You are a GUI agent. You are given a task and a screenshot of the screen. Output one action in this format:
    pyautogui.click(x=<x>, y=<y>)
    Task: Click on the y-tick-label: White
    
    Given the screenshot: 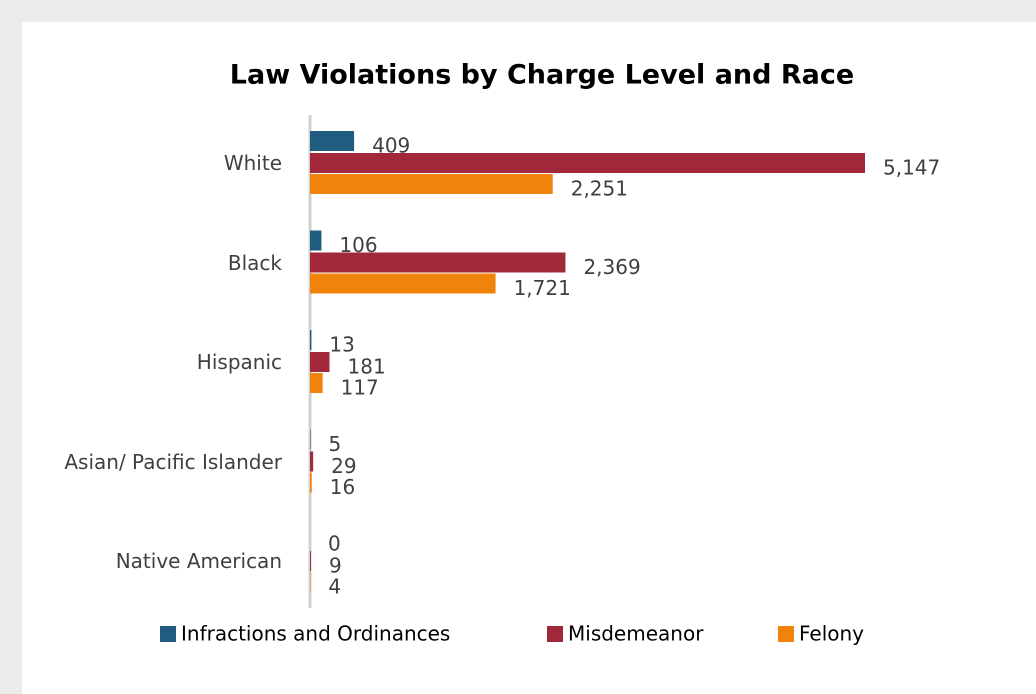 What is the action you would take?
    pyautogui.click(x=252, y=163)
    